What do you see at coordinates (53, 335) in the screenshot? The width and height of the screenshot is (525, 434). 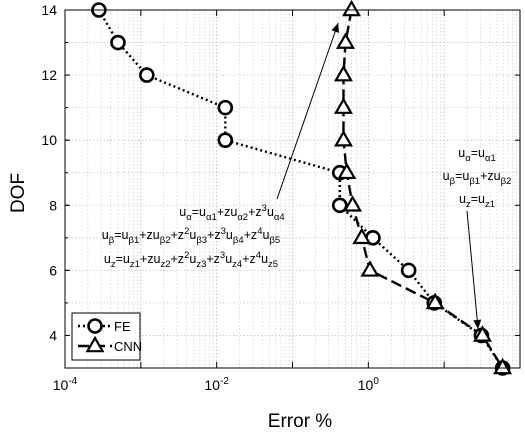 I see `y-tick-label: 4` at bounding box center [53, 335].